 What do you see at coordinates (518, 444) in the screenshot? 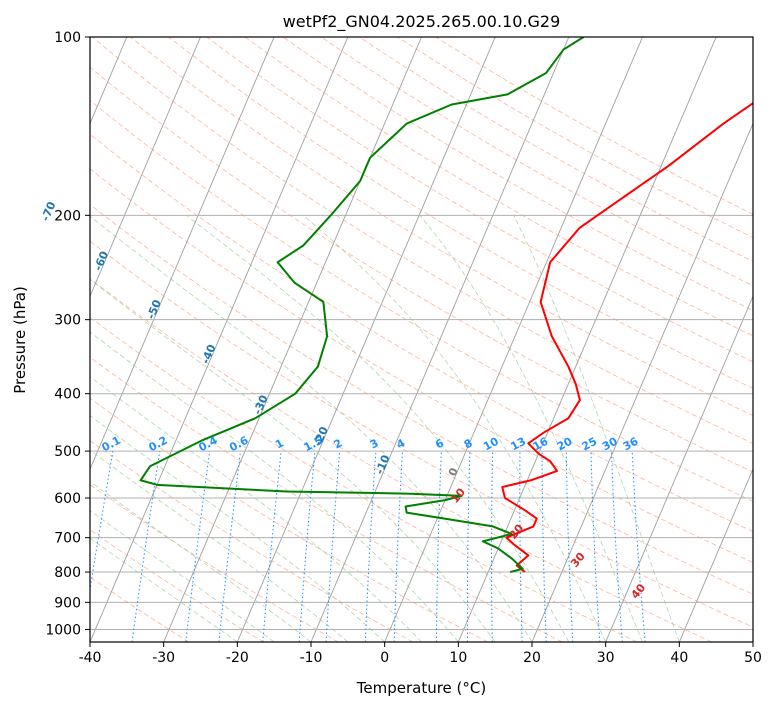
I see `mixing-ratio-label: 13` at bounding box center [518, 444].